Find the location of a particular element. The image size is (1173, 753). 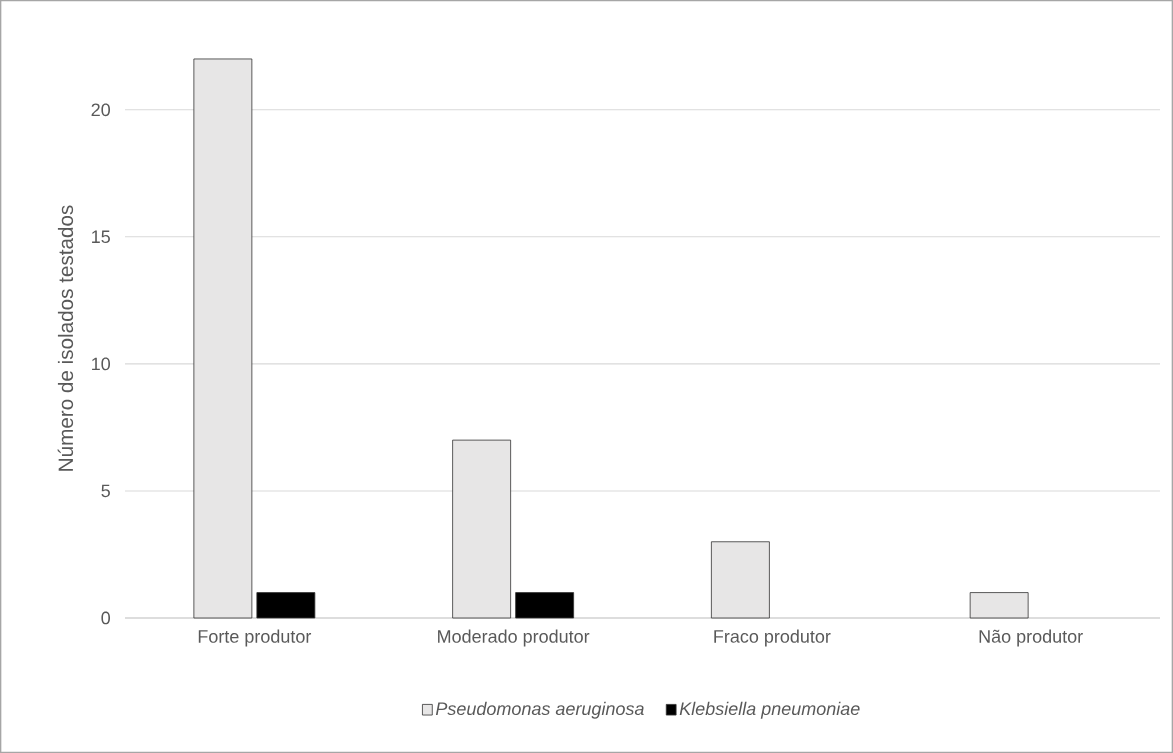

x-tick-label: Não produtor is located at coordinates (1031, 638).